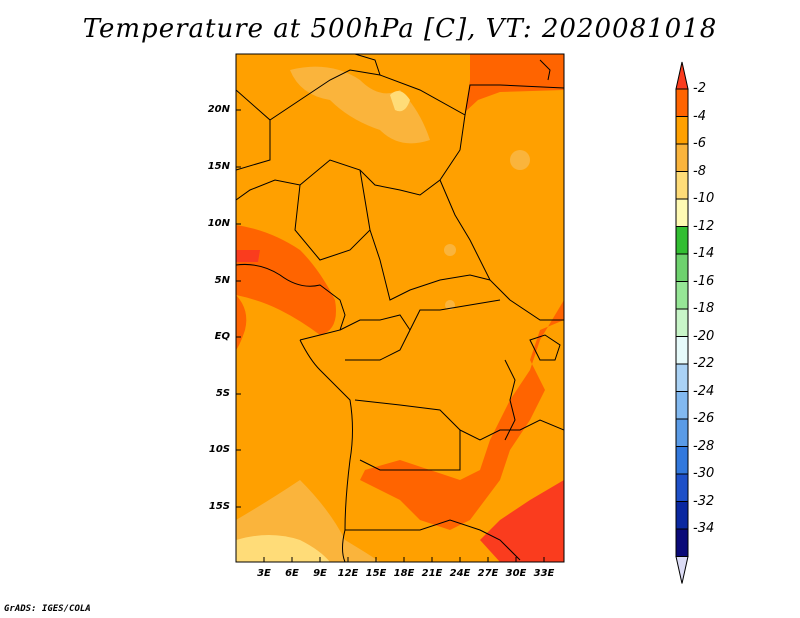 This screenshot has width=800, height=618. I want to click on colorbar-label: -14, so click(704, 253).